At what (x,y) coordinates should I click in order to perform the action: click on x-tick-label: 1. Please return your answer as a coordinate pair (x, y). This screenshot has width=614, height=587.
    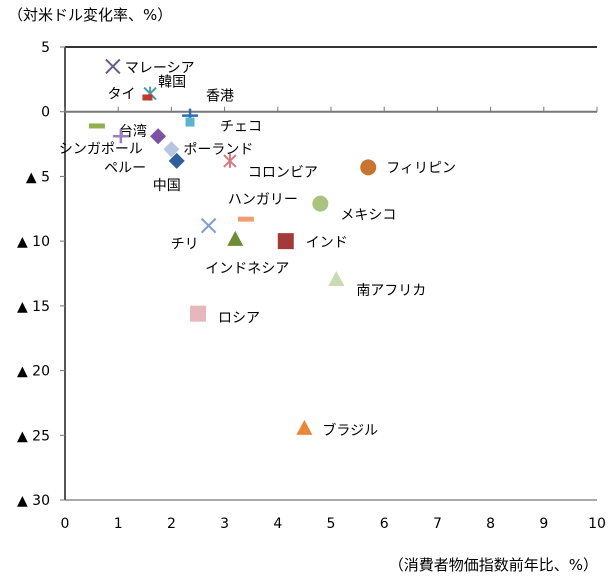
    Looking at the image, I should click on (118, 524).